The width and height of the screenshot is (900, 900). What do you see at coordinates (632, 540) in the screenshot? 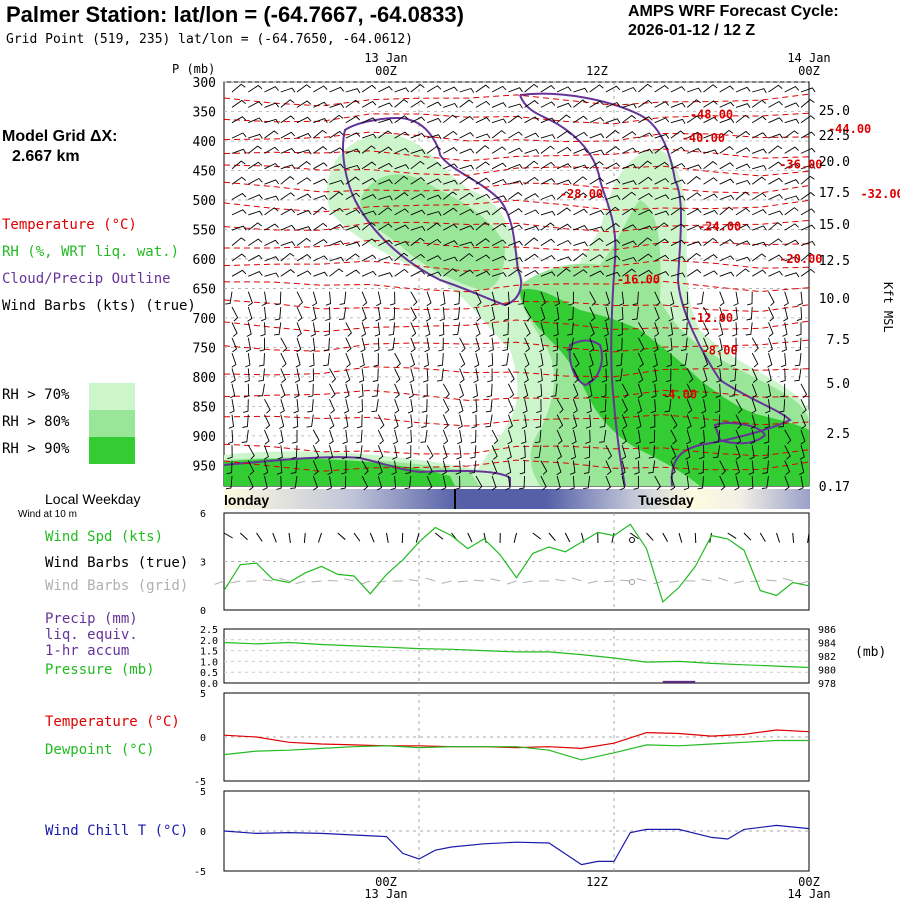
I see `calm-wind-marker` at bounding box center [632, 540].